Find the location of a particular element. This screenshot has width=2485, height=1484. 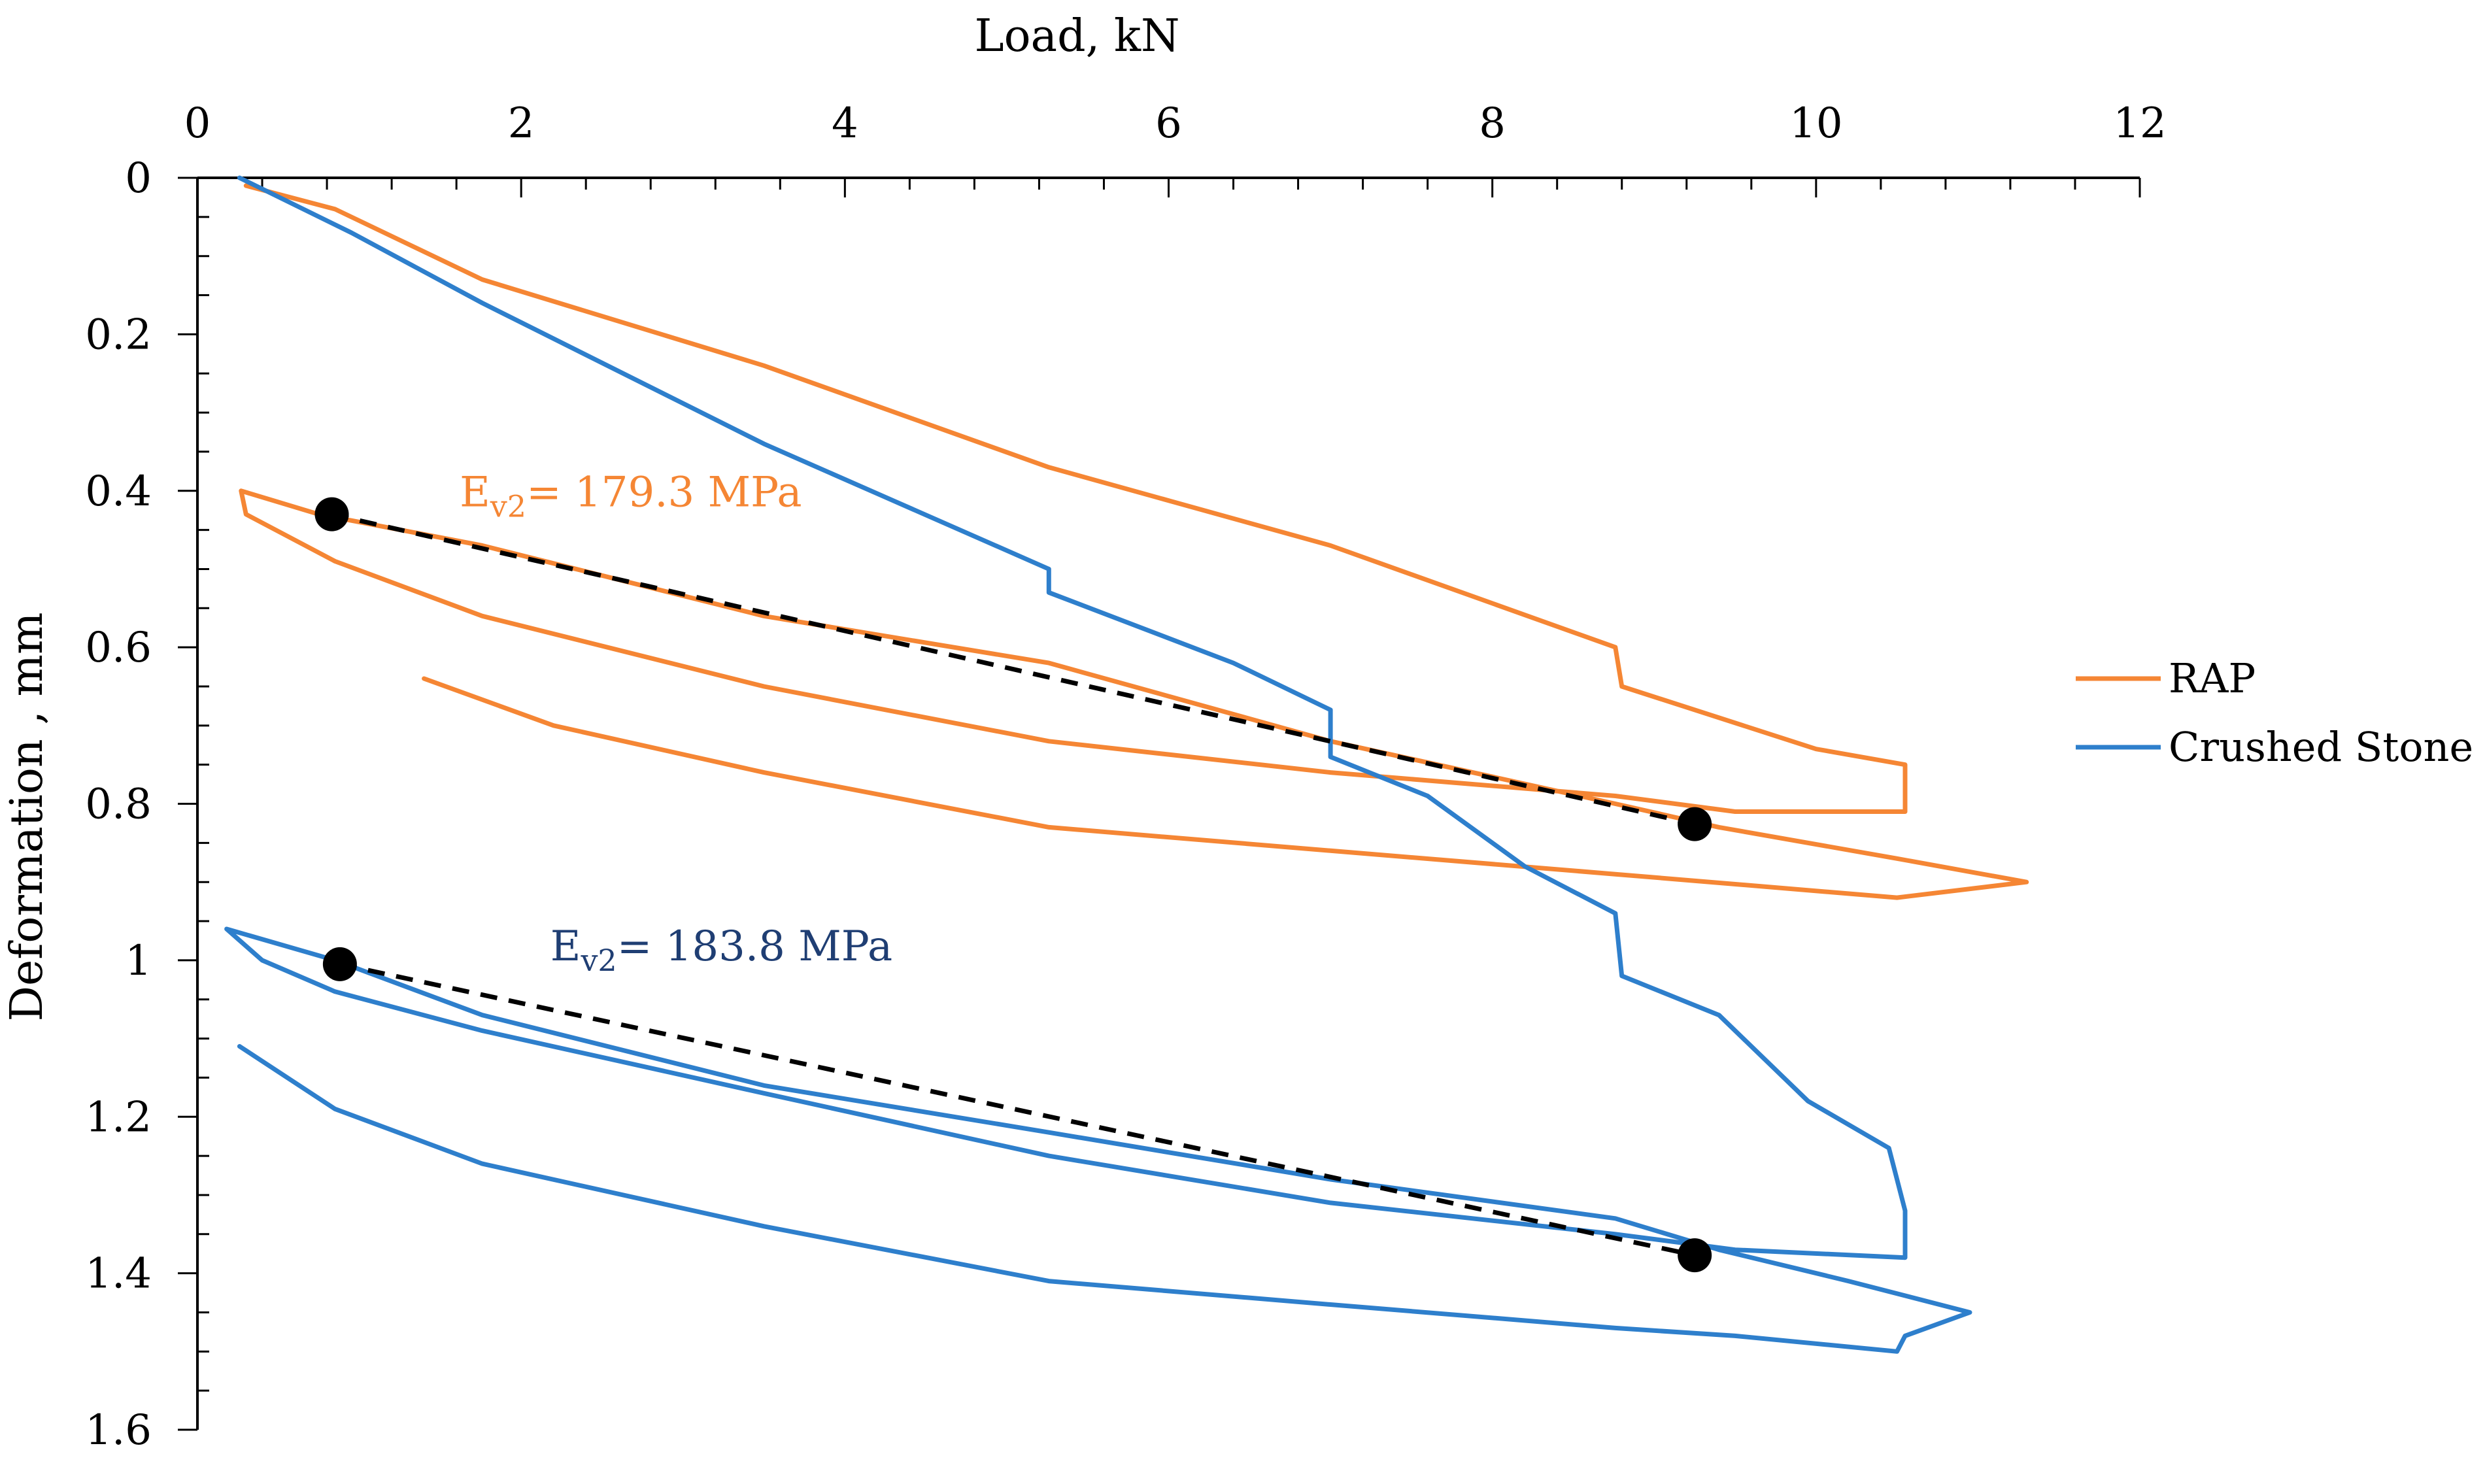

y-tick-label: 1.6 is located at coordinates (118, 1431).